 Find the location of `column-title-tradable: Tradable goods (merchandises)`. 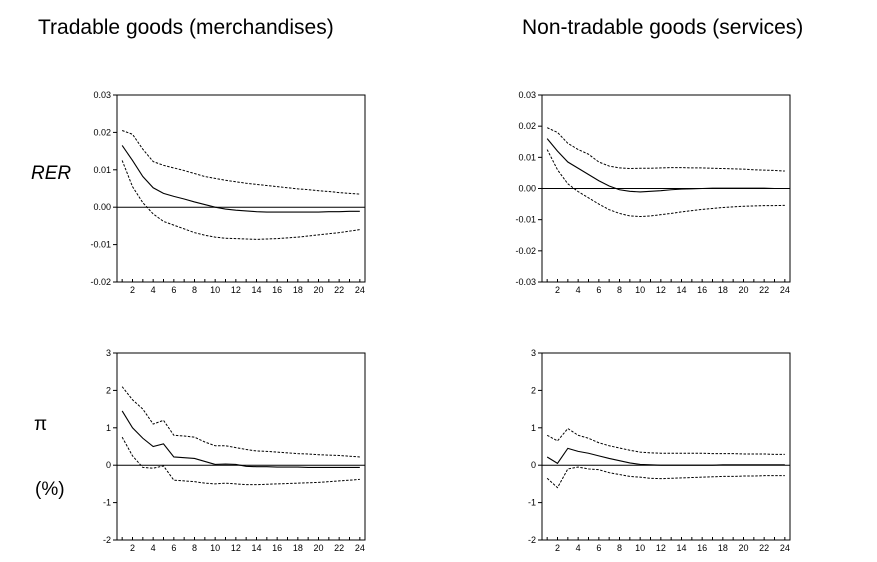

column-title-tradable: Tradable goods (merchandises) is located at coordinates (186, 27).